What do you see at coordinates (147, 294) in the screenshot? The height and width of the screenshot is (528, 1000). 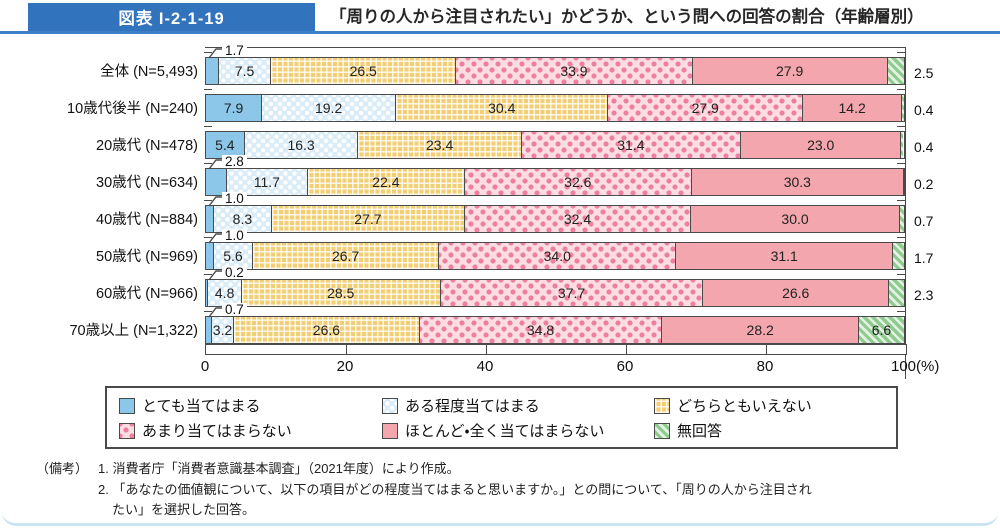 I see `category-label: 60歳代 (N=966)` at bounding box center [147, 294].